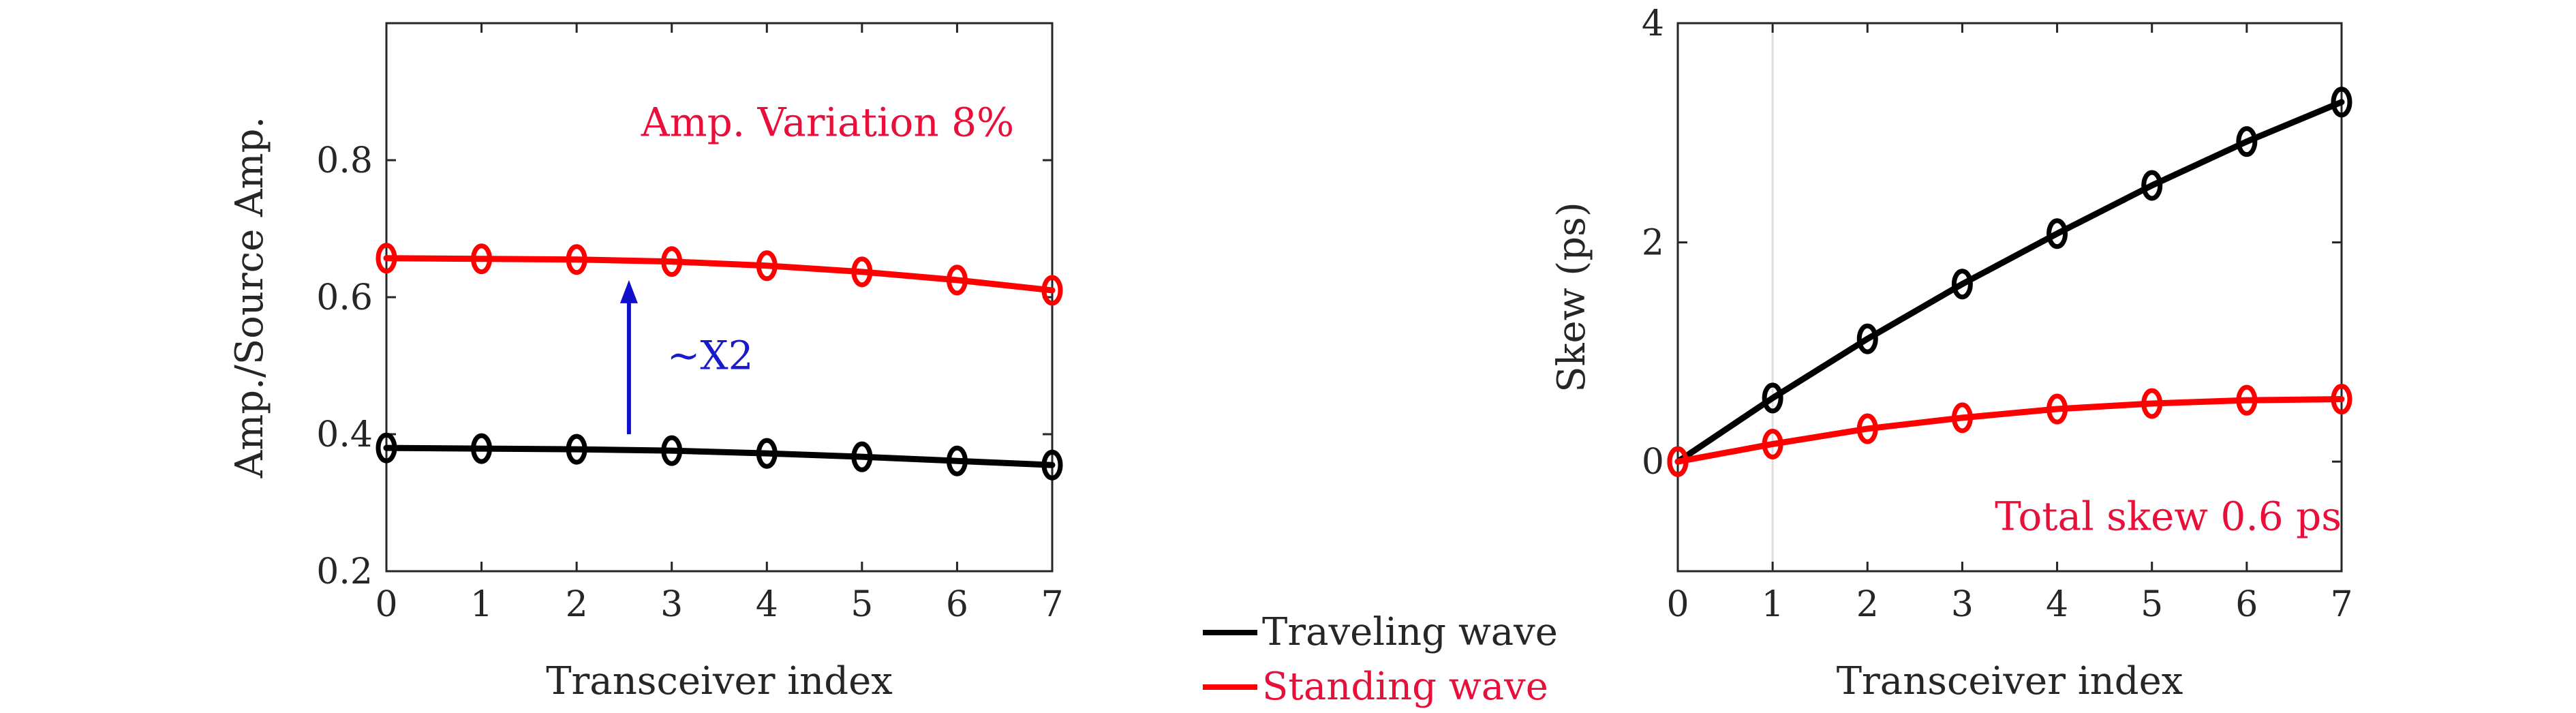  Describe the element at coordinates (344, 297) in the screenshot. I see `y-tick-label: 0.6` at that location.